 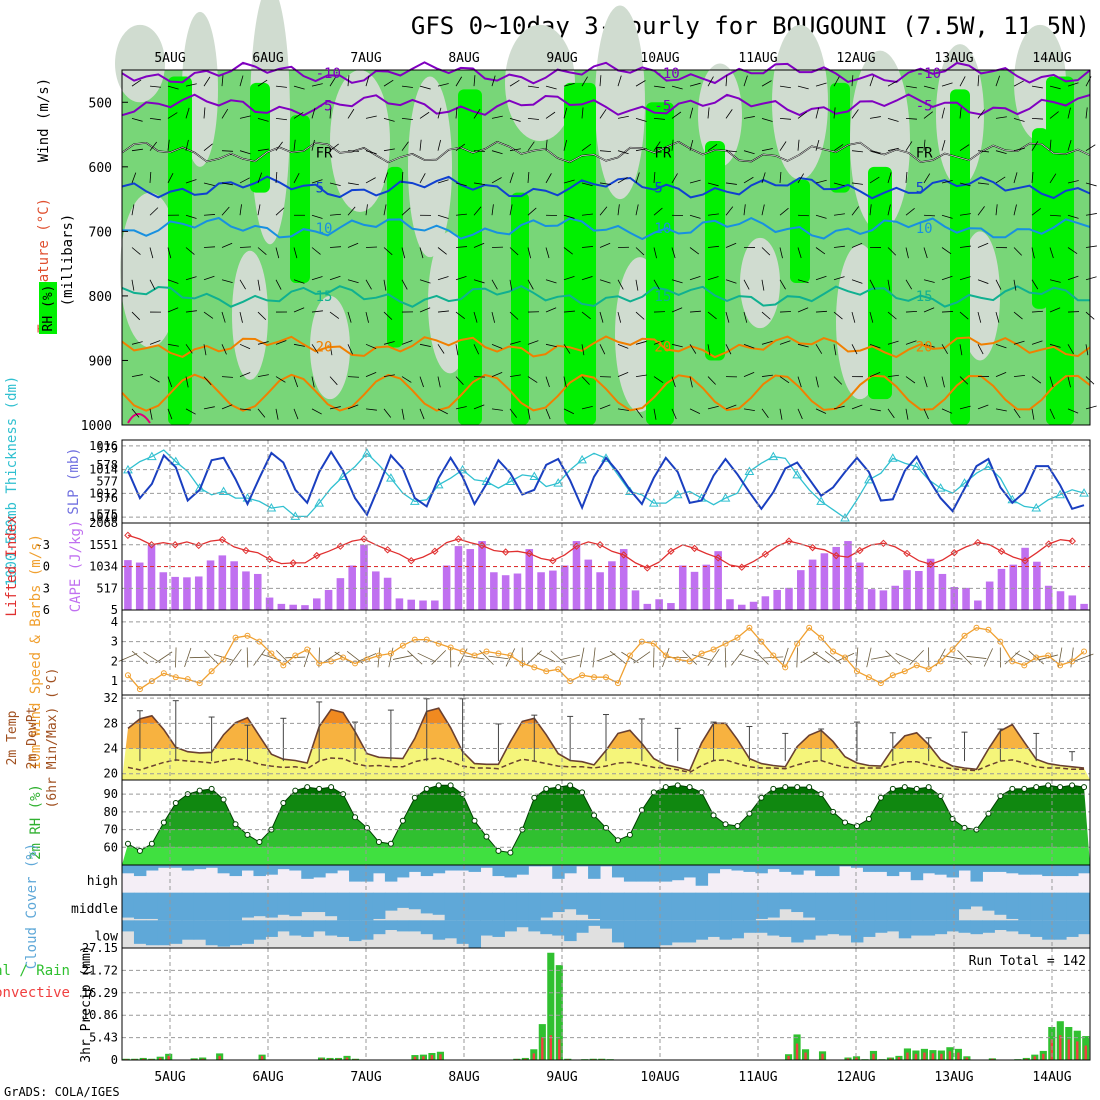 What do you see at coordinates (103, 523) in the screenshot?
I see `cape-tick-label: 2068` at bounding box center [103, 523].